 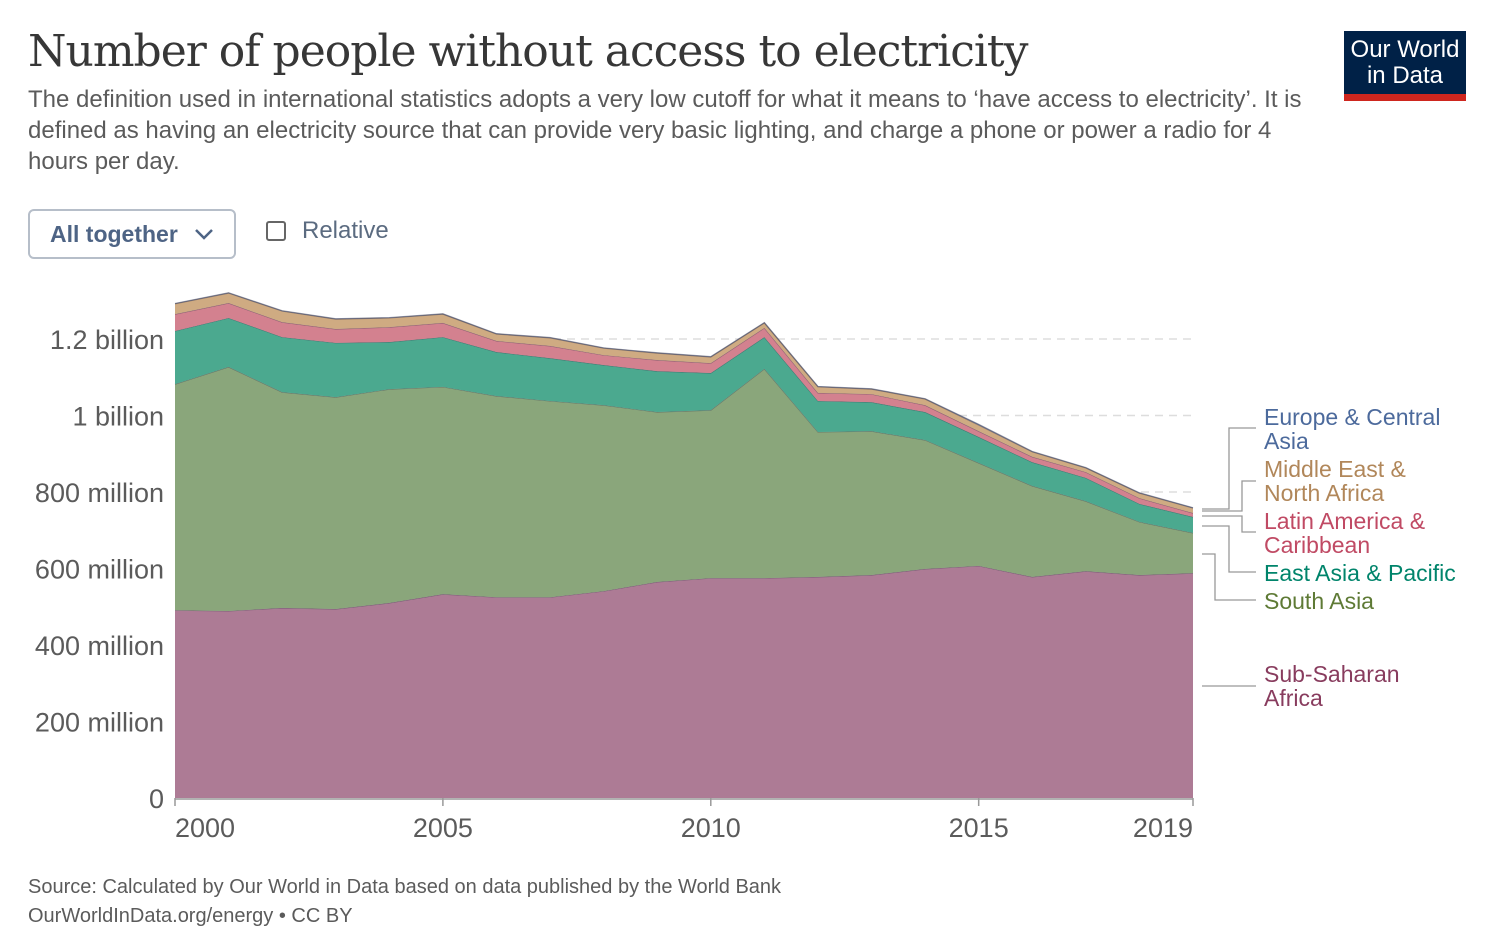 I want to click on leader-line-mena, so click(x=1229, y=496).